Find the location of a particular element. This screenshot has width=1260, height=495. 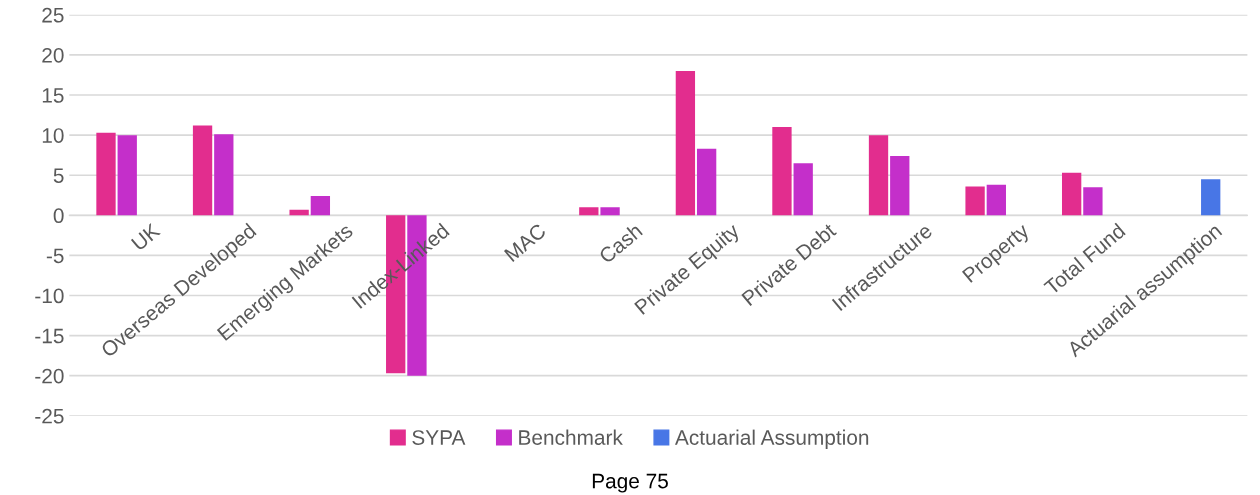

y-tick-label: -10 is located at coordinates (49, 296).